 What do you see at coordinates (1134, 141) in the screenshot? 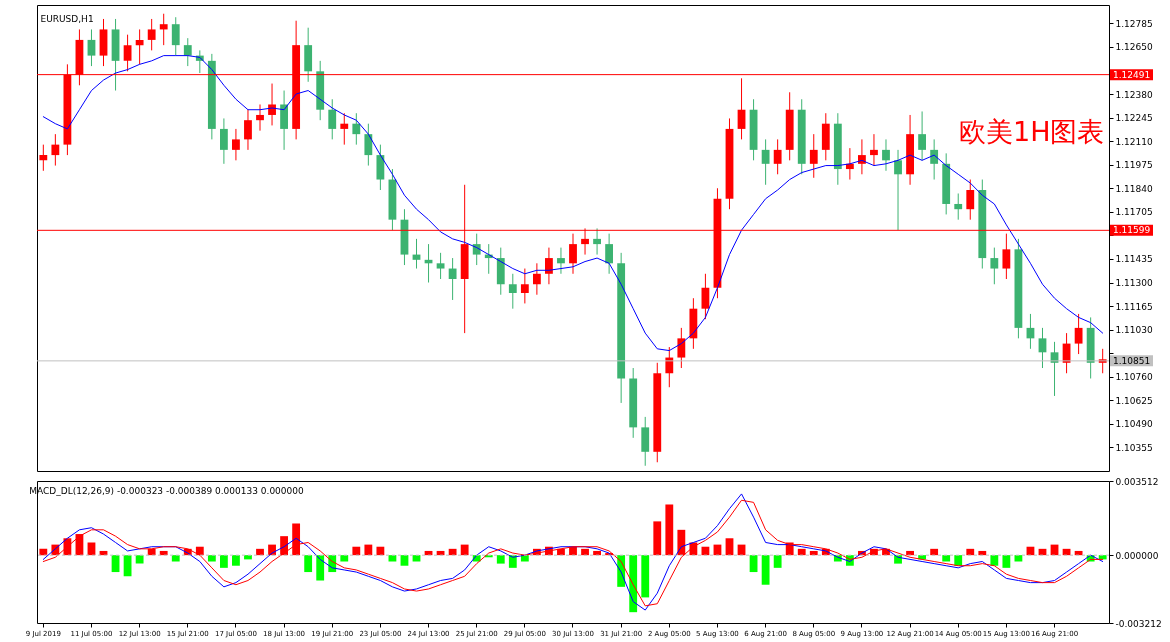
I see `y-tick-label: 1.12110` at bounding box center [1134, 141].